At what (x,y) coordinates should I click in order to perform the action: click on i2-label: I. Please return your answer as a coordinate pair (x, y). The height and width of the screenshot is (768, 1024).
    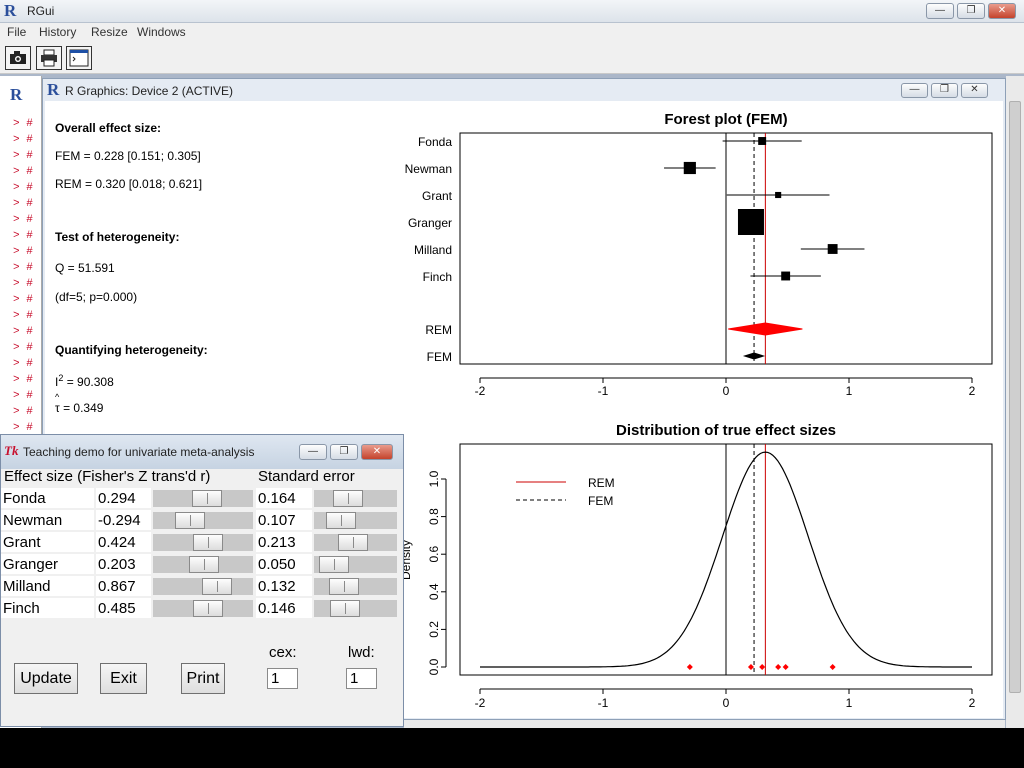
    Looking at the image, I should click on (57, 382).